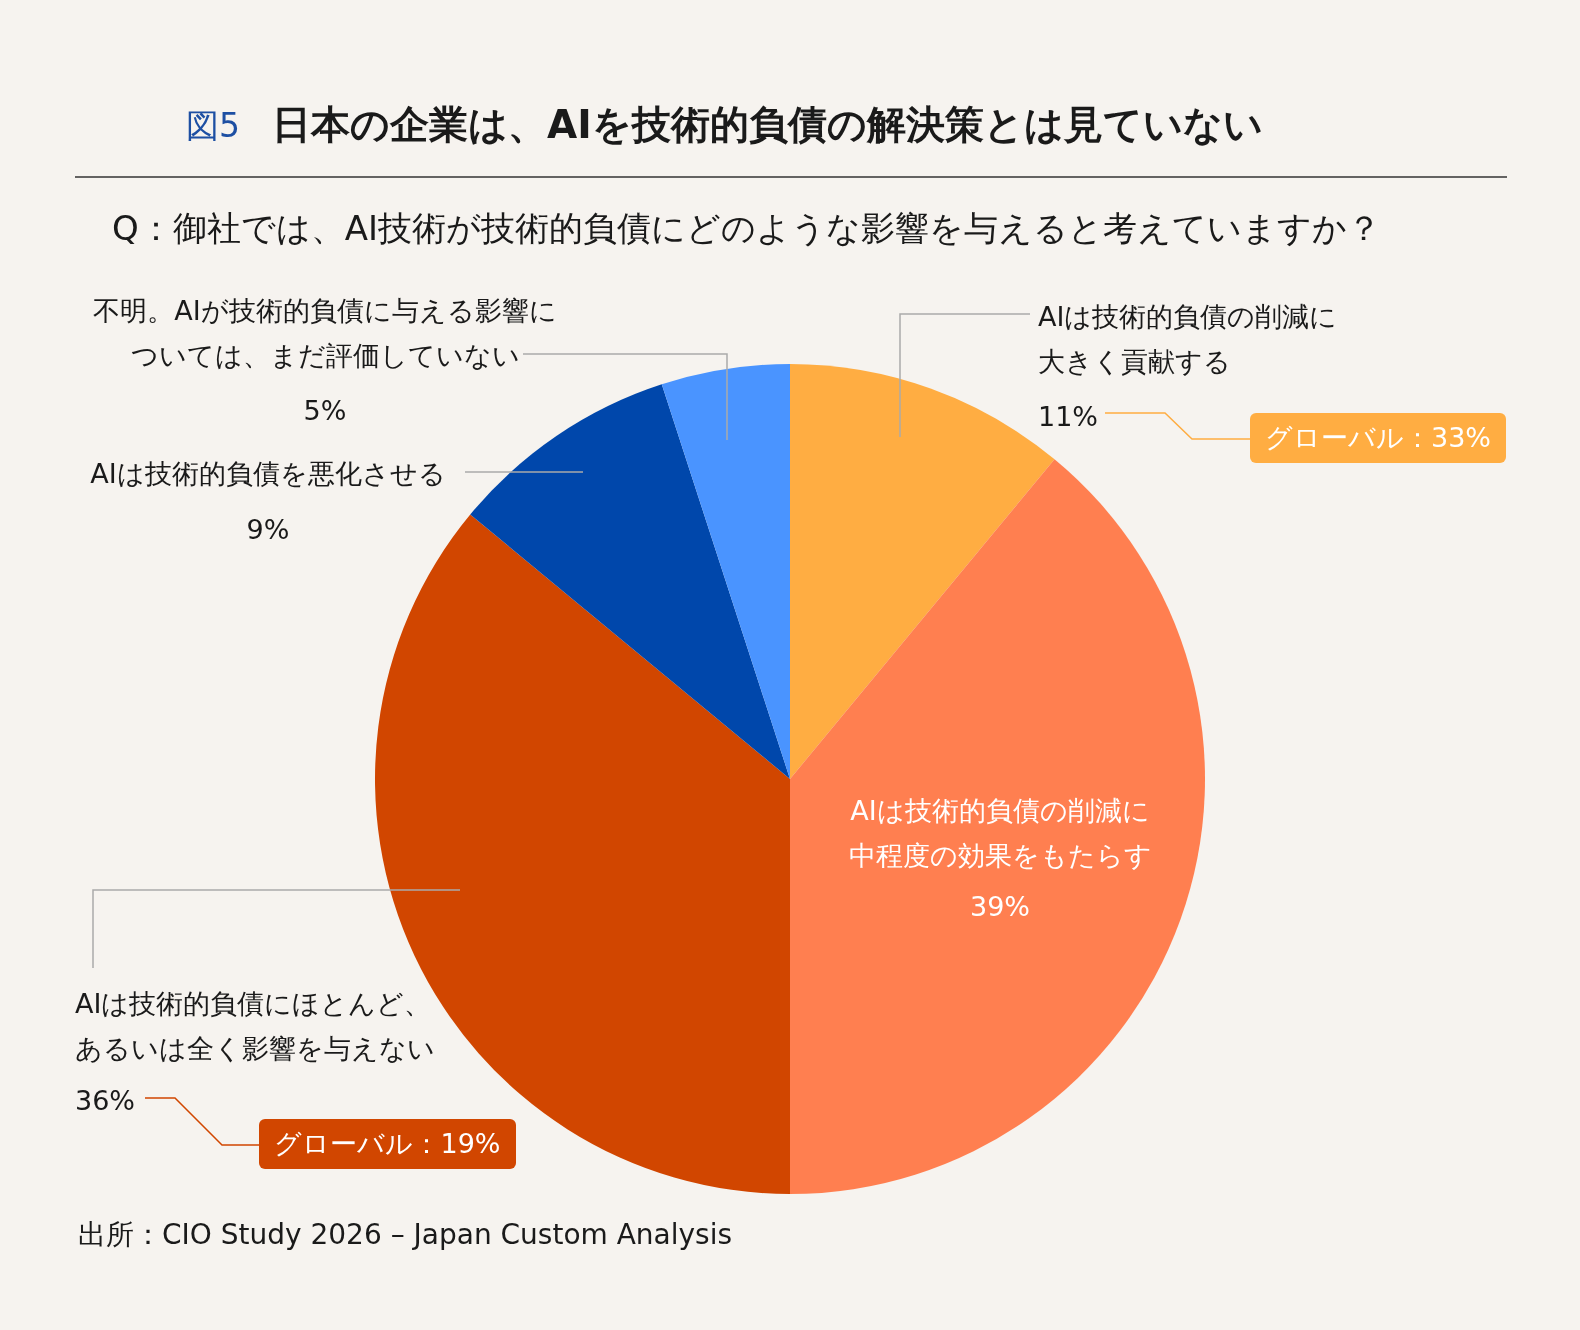  What do you see at coordinates (747, 228) in the screenshot?
I see `chart-subtitle: Q：御社では、AI技術が技術的負債にどのような影響を与えると考えていますか？` at bounding box center [747, 228].